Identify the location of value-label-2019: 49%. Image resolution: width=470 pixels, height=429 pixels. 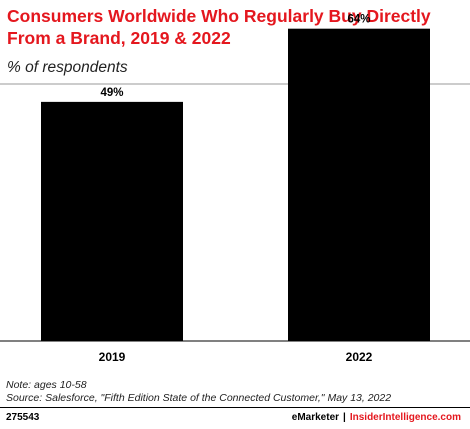
(111, 93).